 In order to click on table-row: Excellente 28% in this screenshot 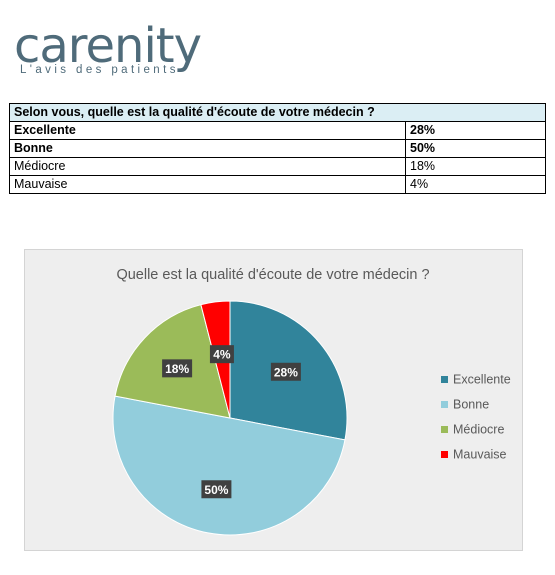, I will do `click(277, 130)`.